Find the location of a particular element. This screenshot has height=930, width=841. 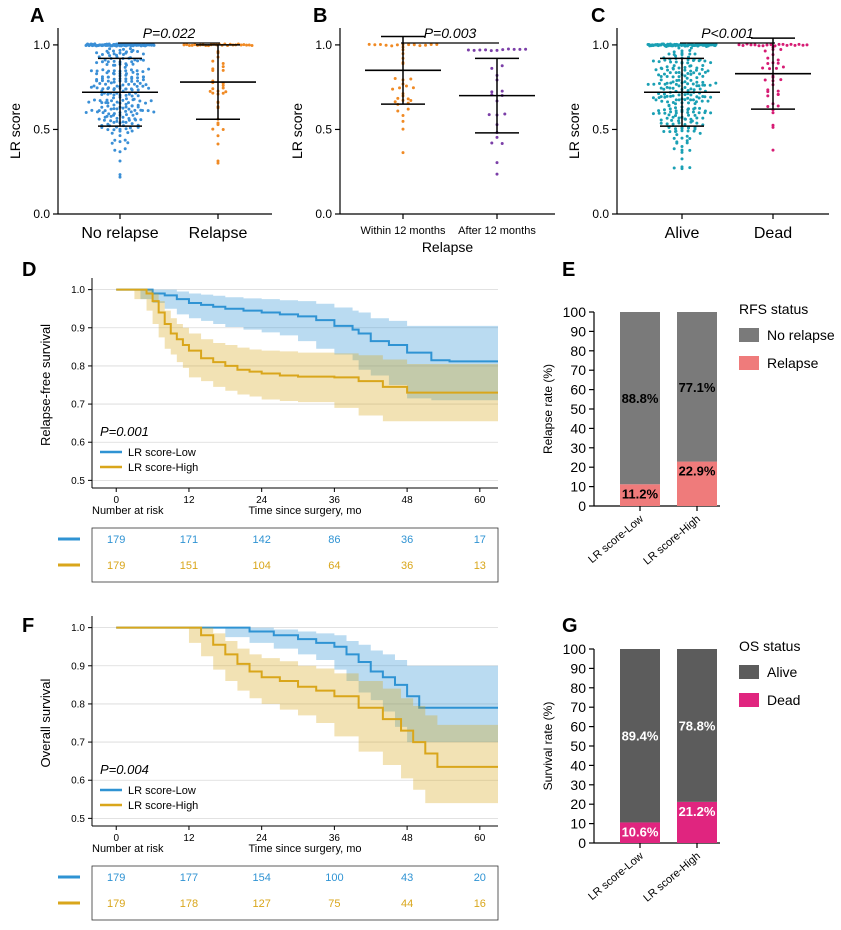

bar-value-label: 22.9% is located at coordinates (697, 471).